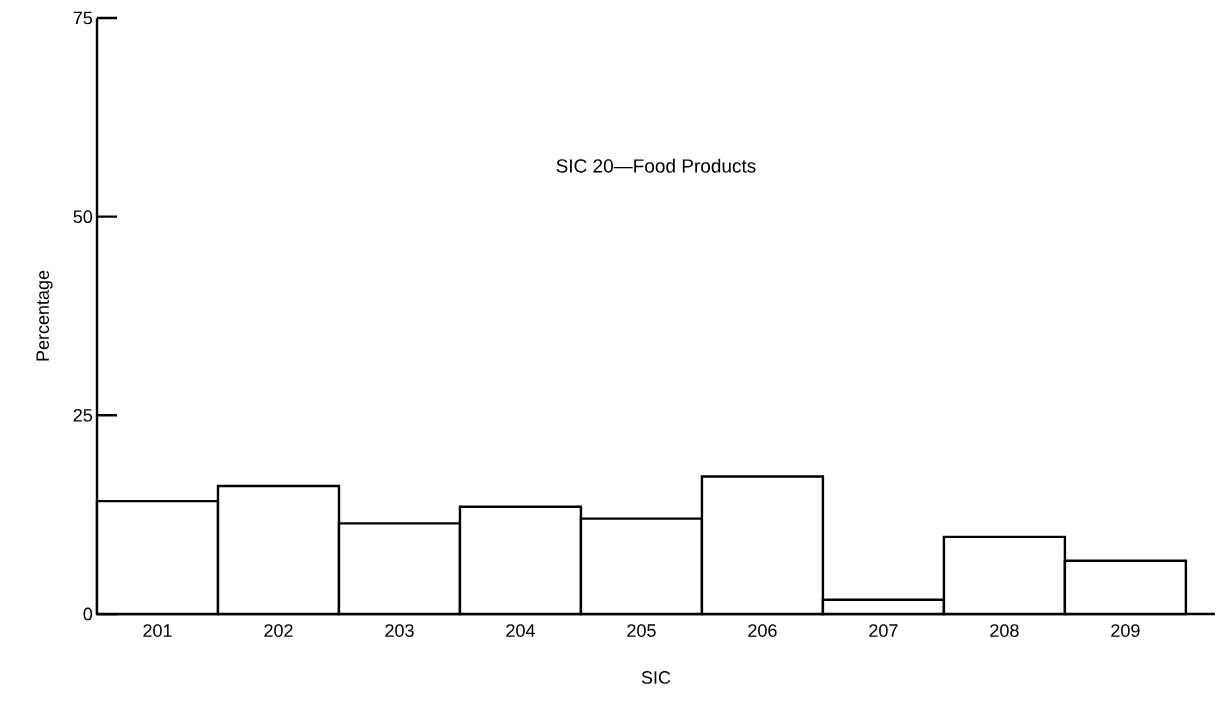 This screenshot has height=709, width=1223. What do you see at coordinates (83, 217) in the screenshot?
I see `y-tick-label: 50` at bounding box center [83, 217].